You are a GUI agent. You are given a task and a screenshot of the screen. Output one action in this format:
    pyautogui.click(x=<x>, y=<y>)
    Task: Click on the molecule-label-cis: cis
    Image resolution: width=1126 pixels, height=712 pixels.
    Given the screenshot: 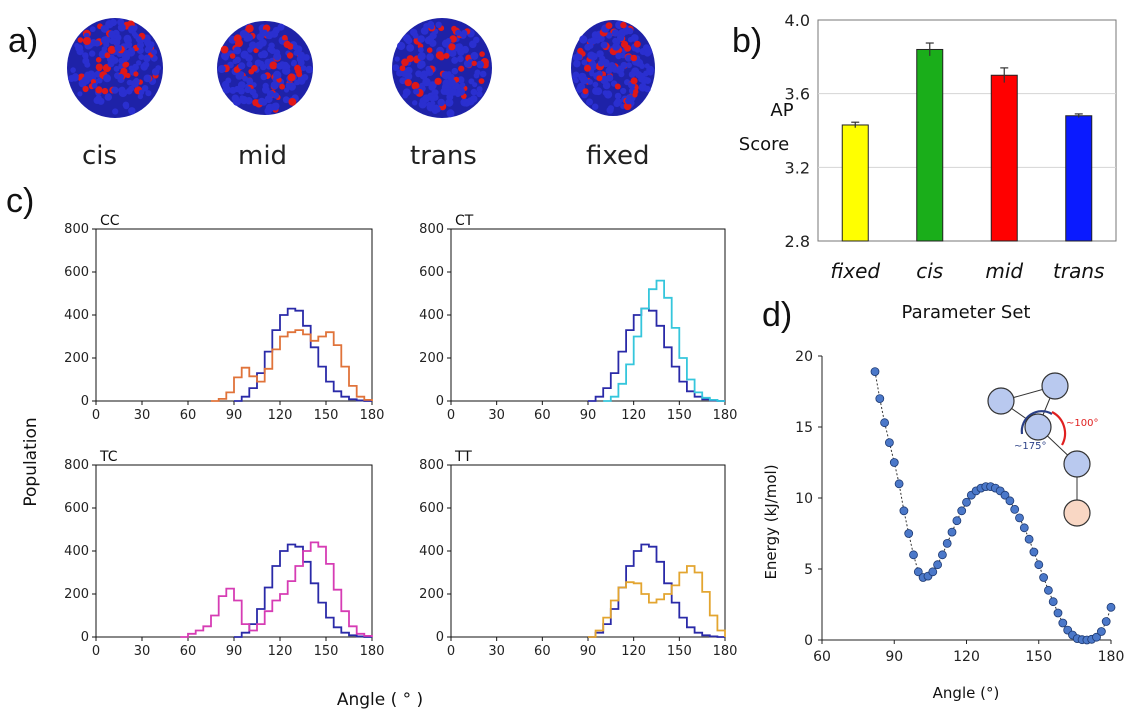 What is the action you would take?
    pyautogui.click(x=99, y=156)
    